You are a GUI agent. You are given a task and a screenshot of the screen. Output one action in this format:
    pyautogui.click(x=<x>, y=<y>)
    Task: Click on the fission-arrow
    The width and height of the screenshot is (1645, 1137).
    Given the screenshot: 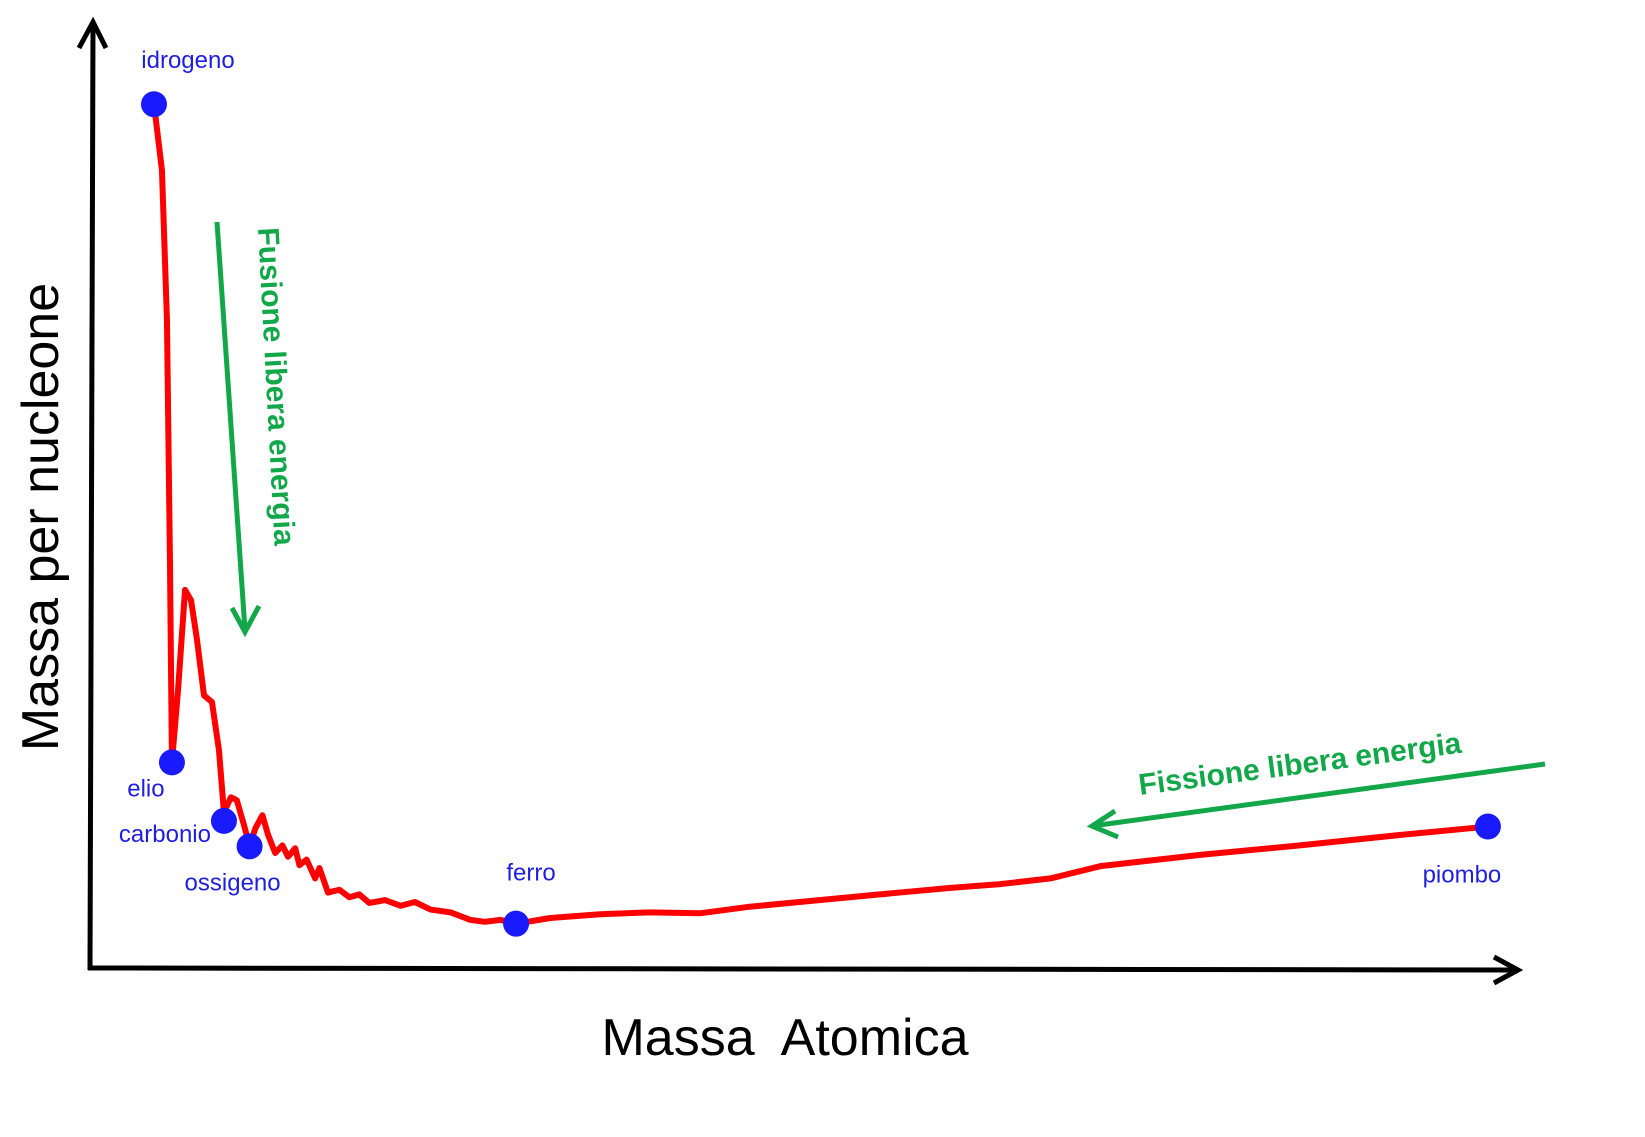 What is the action you would take?
    pyautogui.click(x=1318, y=795)
    